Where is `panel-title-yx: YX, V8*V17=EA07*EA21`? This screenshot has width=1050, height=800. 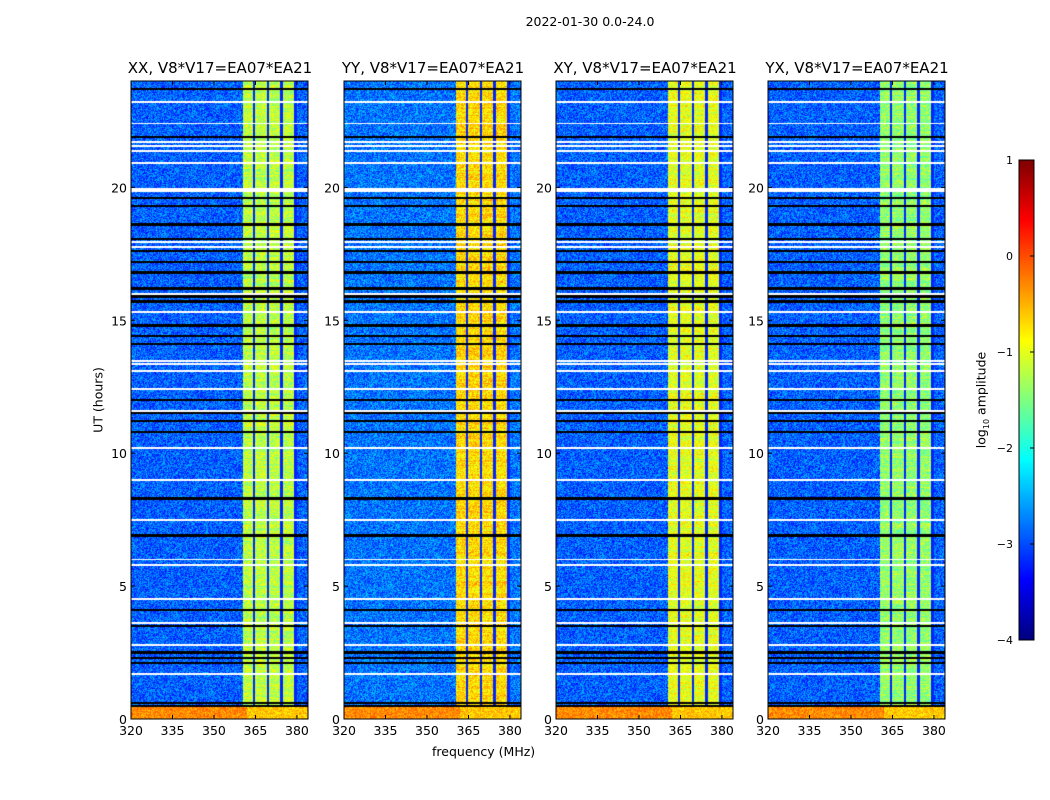 panel-title-yx: YX, V8*V17=EA07*EA21 is located at coordinates (857, 68).